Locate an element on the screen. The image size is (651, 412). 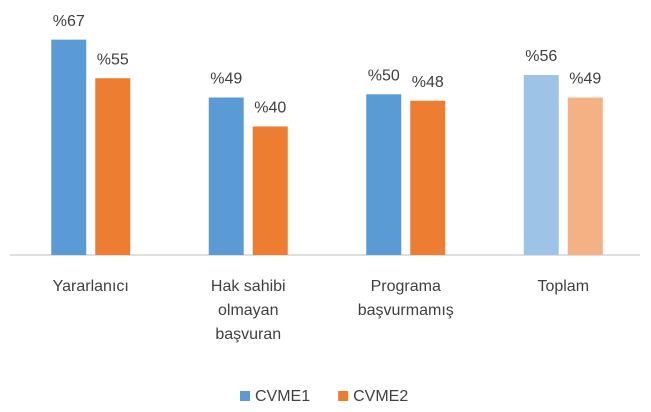
value-label: %50 is located at coordinates (384, 76).